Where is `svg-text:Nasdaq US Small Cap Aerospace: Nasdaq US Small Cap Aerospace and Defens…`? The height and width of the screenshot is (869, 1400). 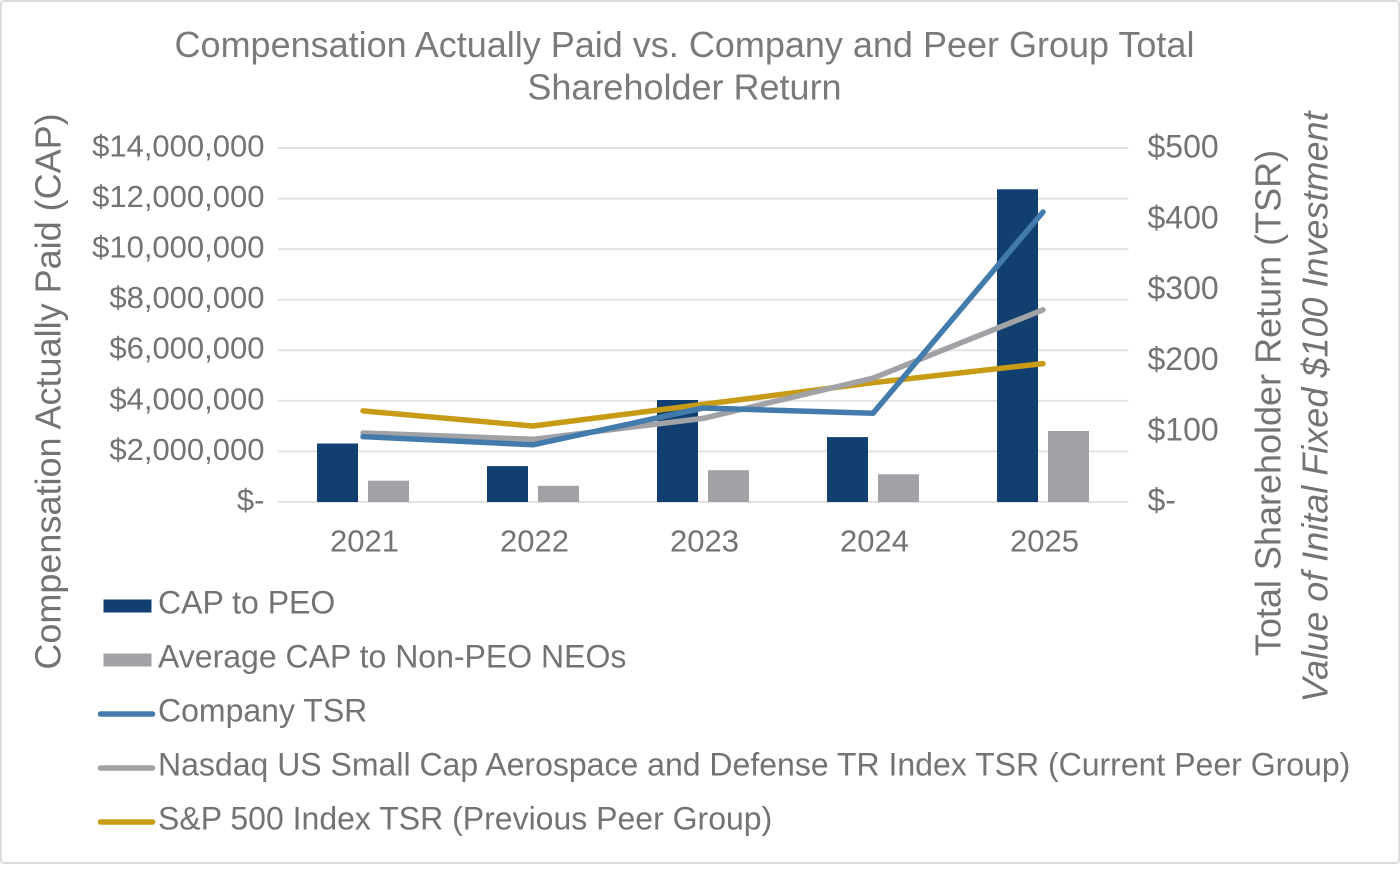
svg-text:Nasdaq US Small Cap Aerospace: Nasdaq US Small Cap Aerospace and Defens… is located at coordinates (754, 765).